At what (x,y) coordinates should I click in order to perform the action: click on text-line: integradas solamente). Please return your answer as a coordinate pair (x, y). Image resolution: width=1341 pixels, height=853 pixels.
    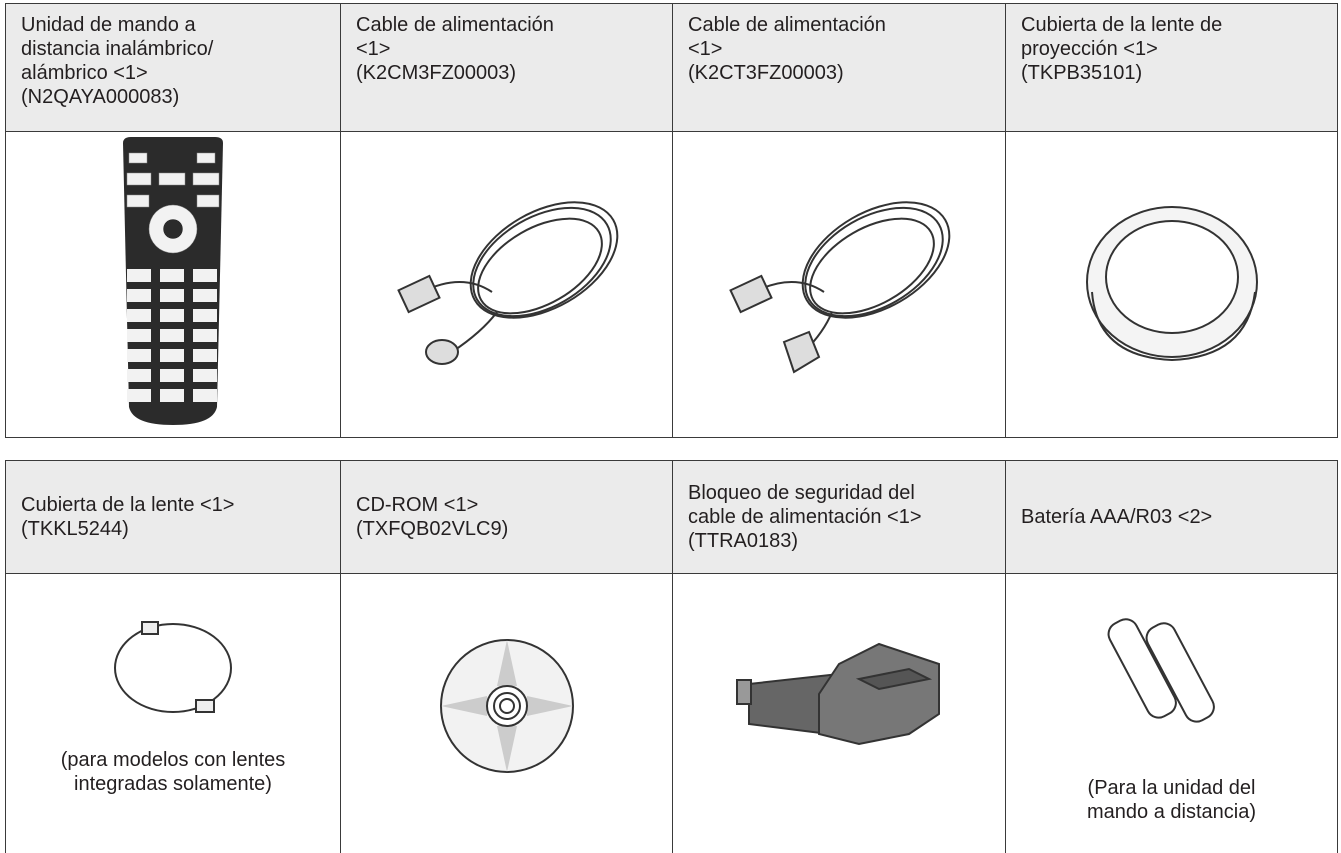
    Looking at the image, I should click on (173, 784).